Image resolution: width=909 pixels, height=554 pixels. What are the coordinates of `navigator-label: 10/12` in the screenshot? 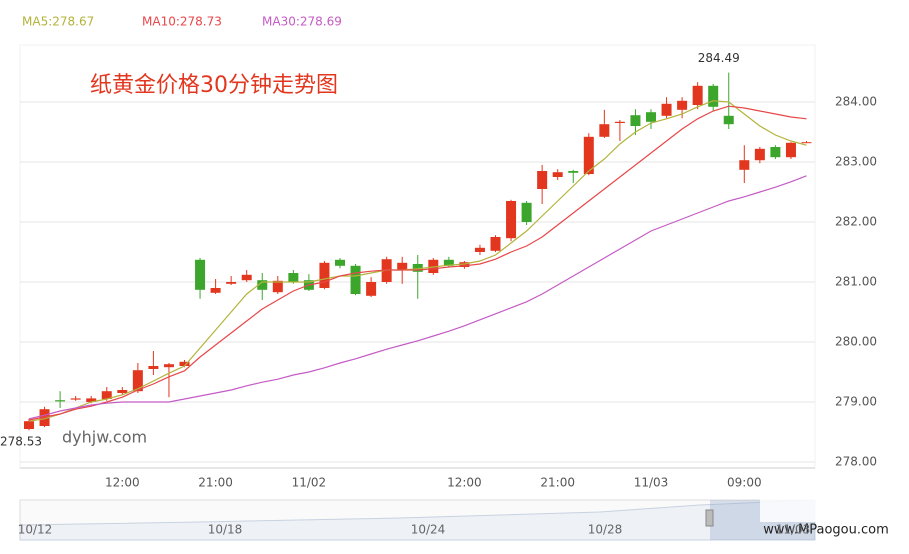 It's located at (35, 530).